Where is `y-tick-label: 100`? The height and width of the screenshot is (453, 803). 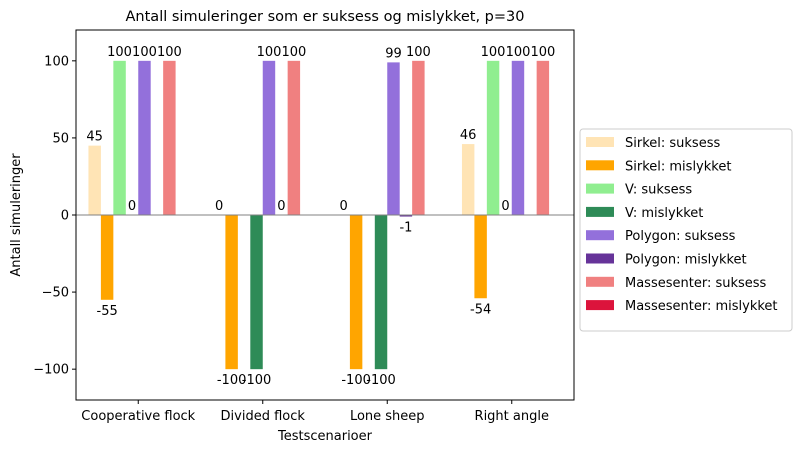
y-tick-label: 100 is located at coordinates (56, 61).